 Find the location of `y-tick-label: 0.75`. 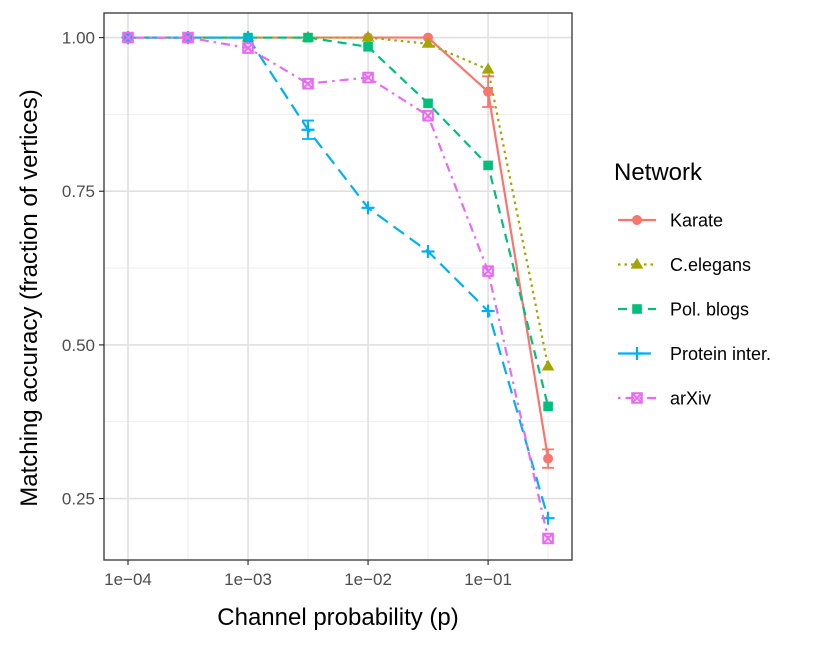

y-tick-label: 0.75 is located at coordinates (78, 191).